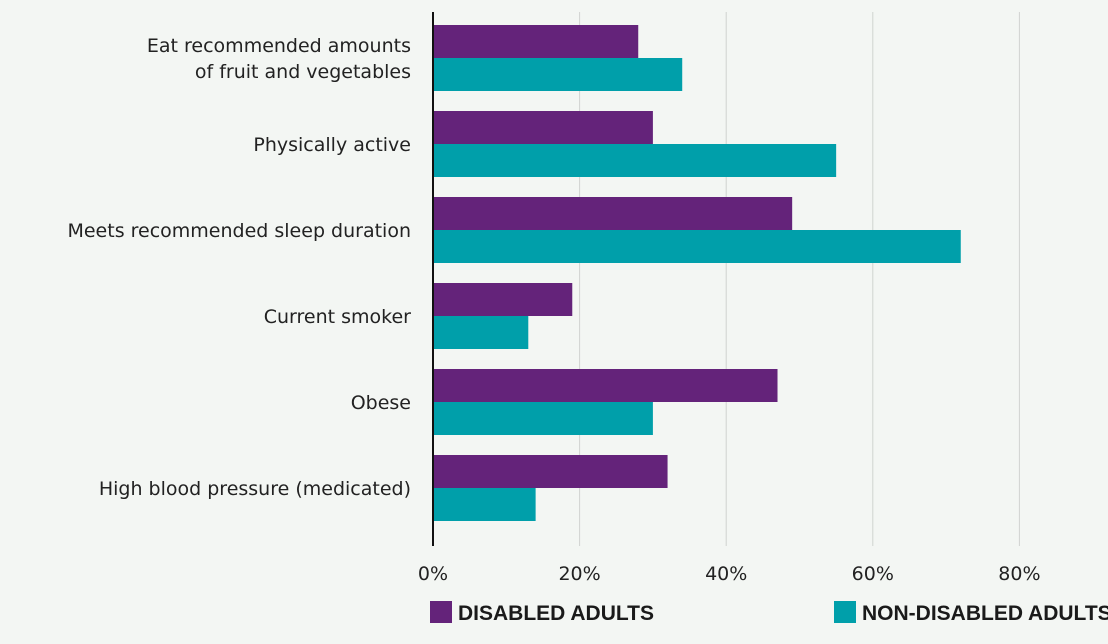  What do you see at coordinates (579, 574) in the screenshot?
I see `x-tick-label: 20%` at bounding box center [579, 574].